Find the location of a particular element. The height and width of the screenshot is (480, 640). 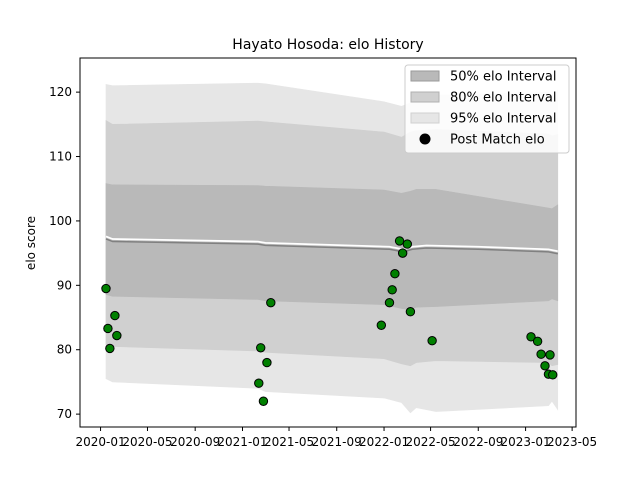

legend-box is located at coordinates (487, 109).